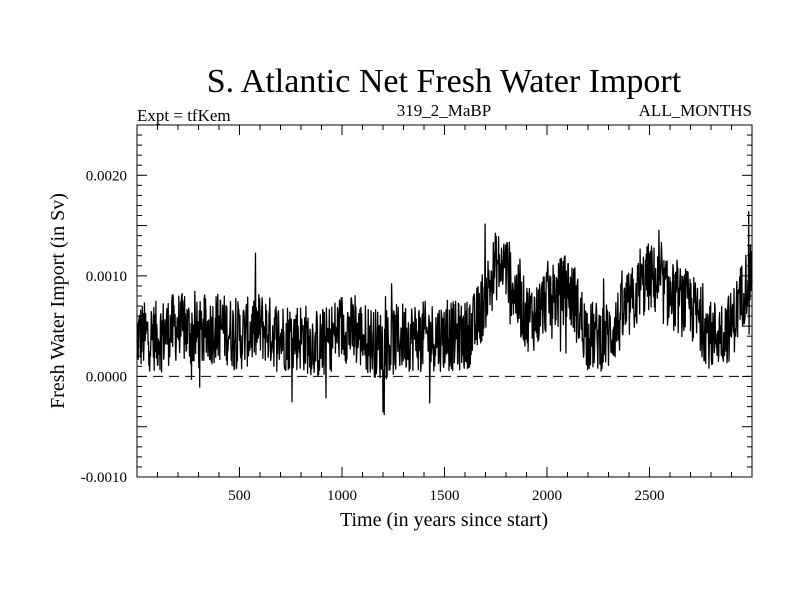 Image resolution: width=800 pixels, height=600 pixels. Describe the element at coordinates (58, 301) in the screenshot. I see `y-axis-label: Fresh Water Import (in Sv)` at that location.